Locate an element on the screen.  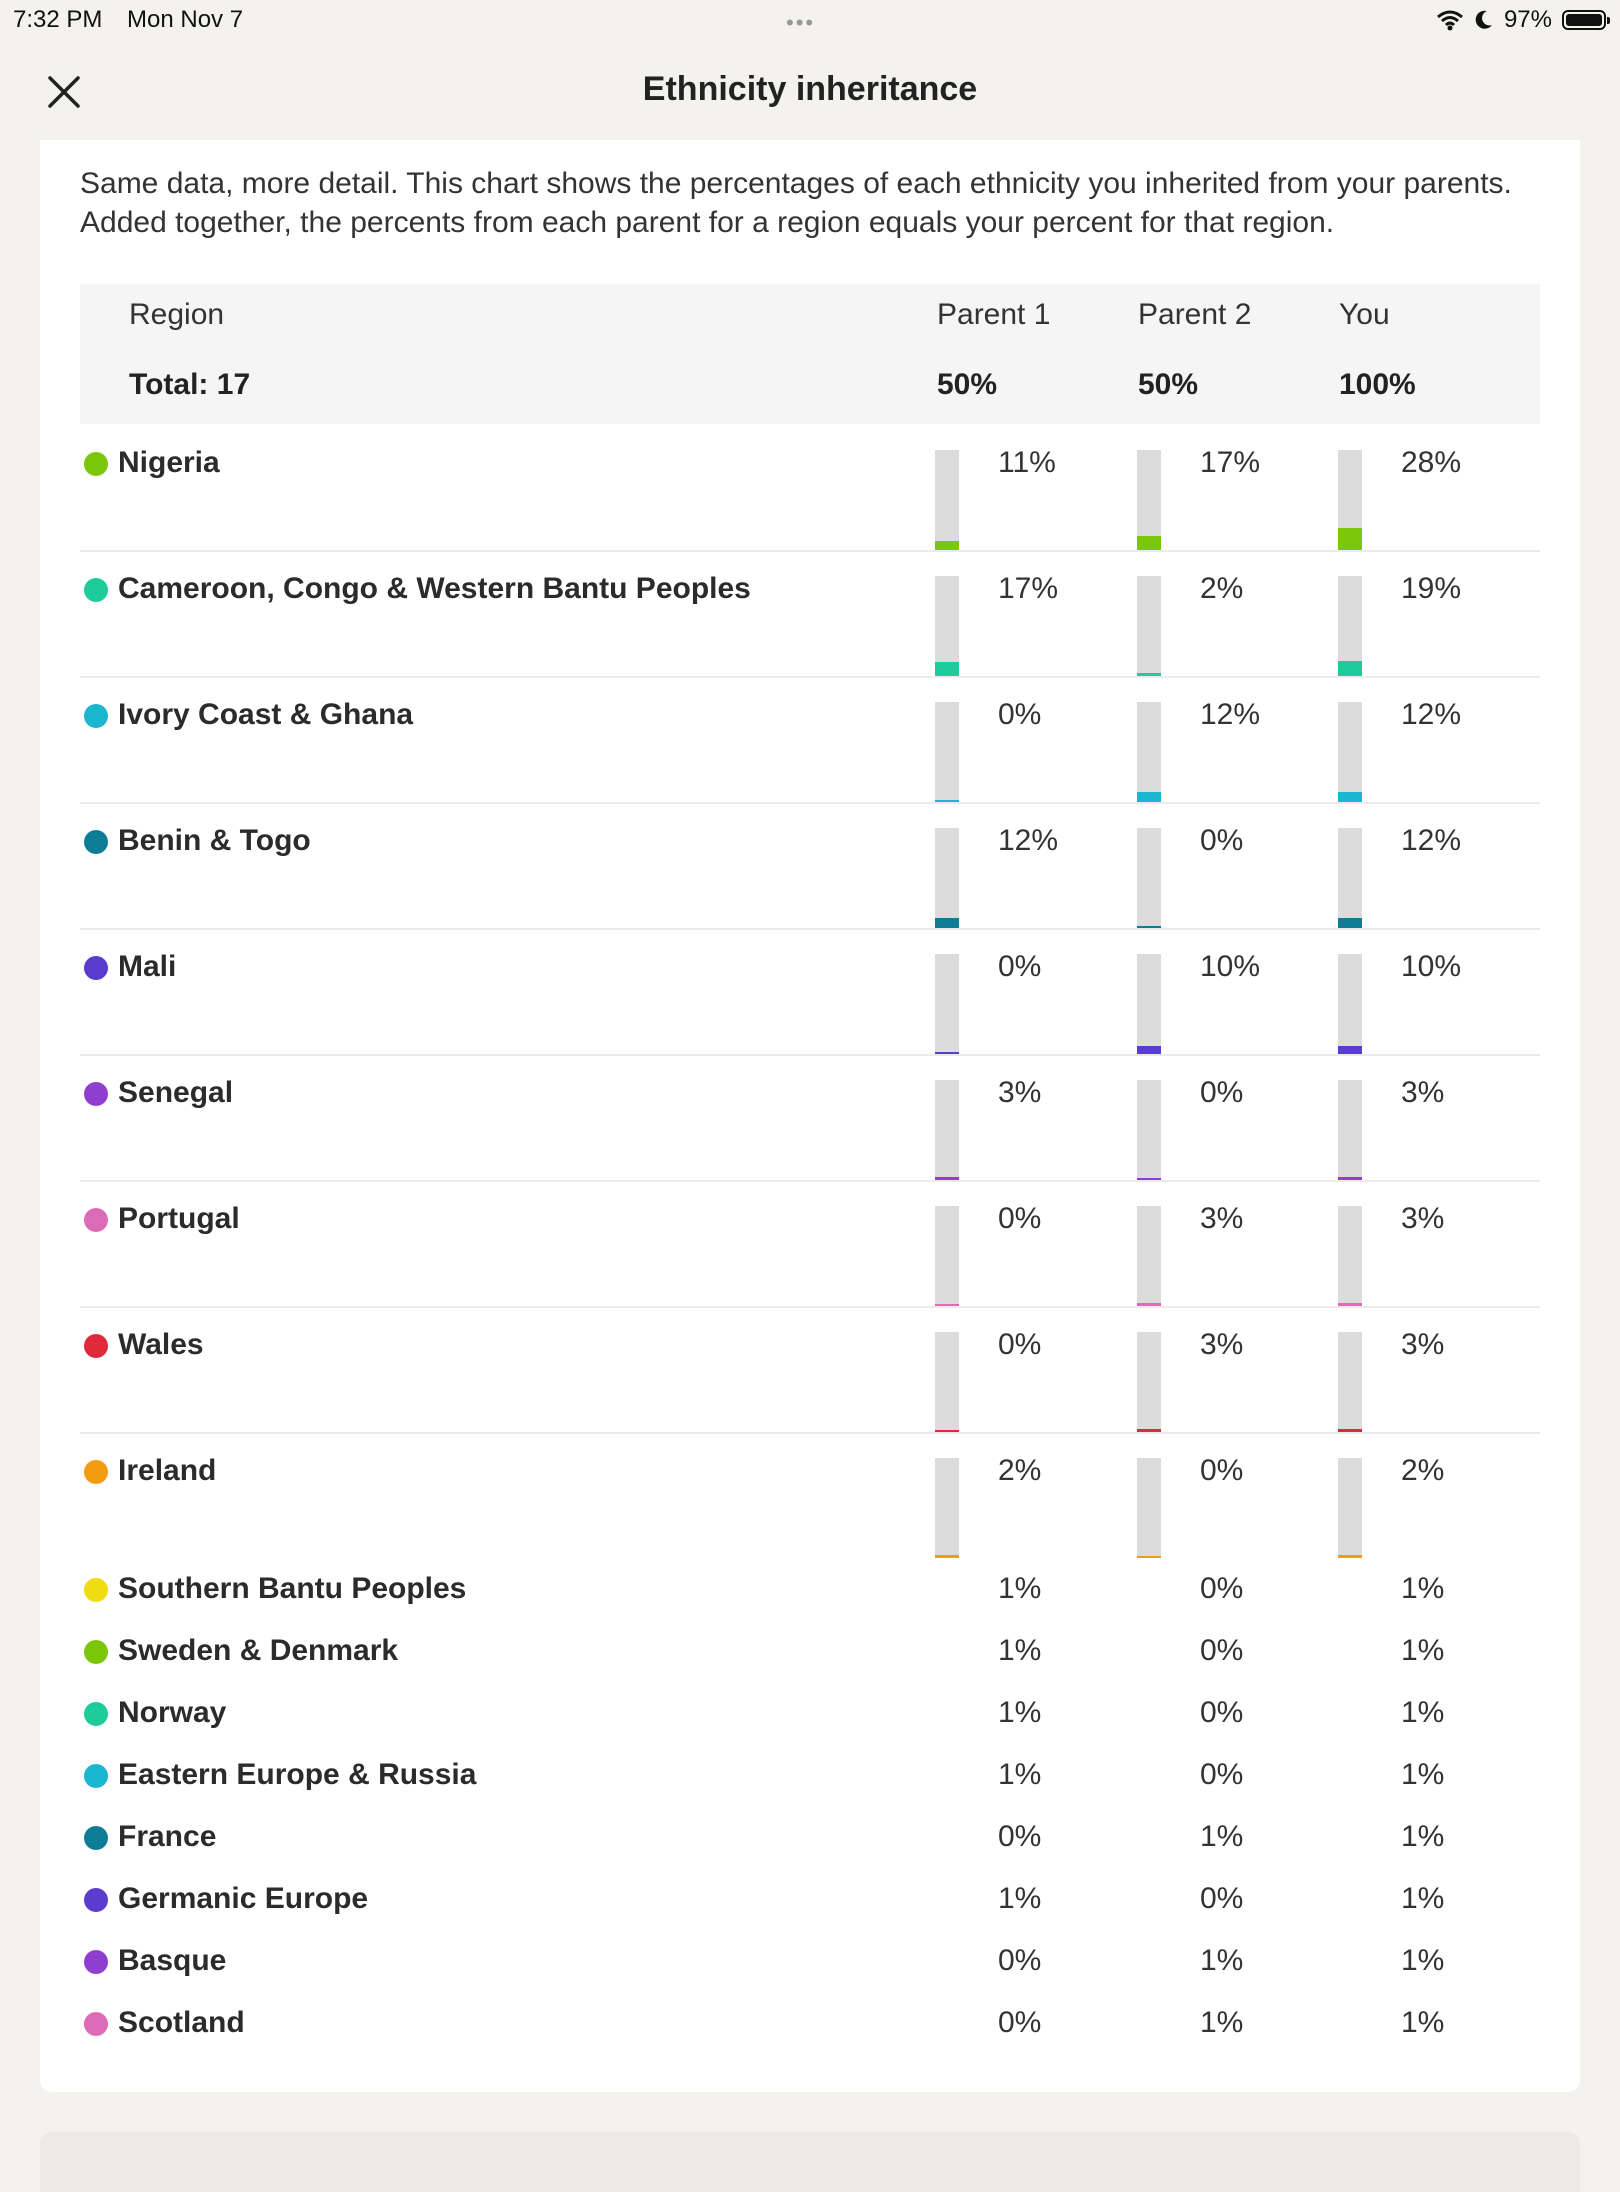
region-name: Benin & Togo is located at coordinates (214, 840).